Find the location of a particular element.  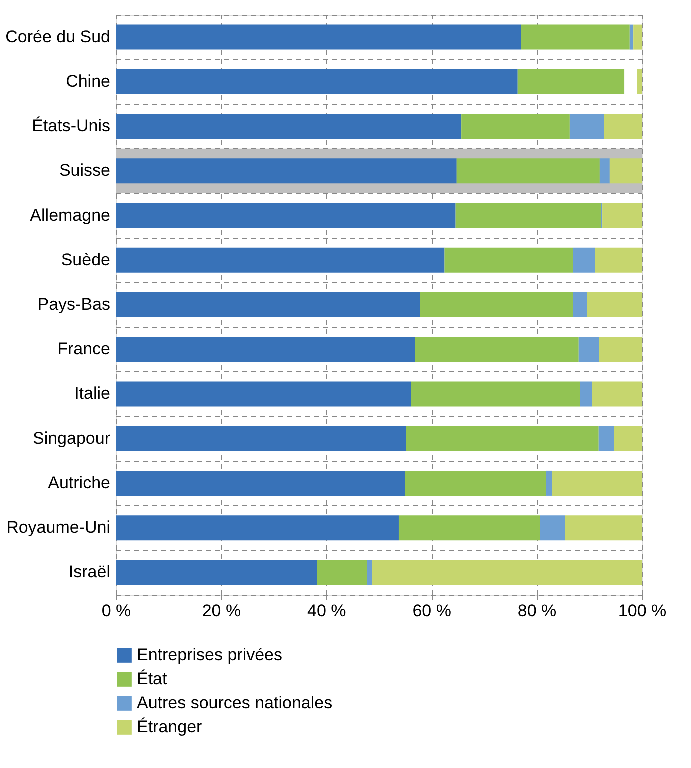

y-tick-label: Israël is located at coordinates (89, 572).